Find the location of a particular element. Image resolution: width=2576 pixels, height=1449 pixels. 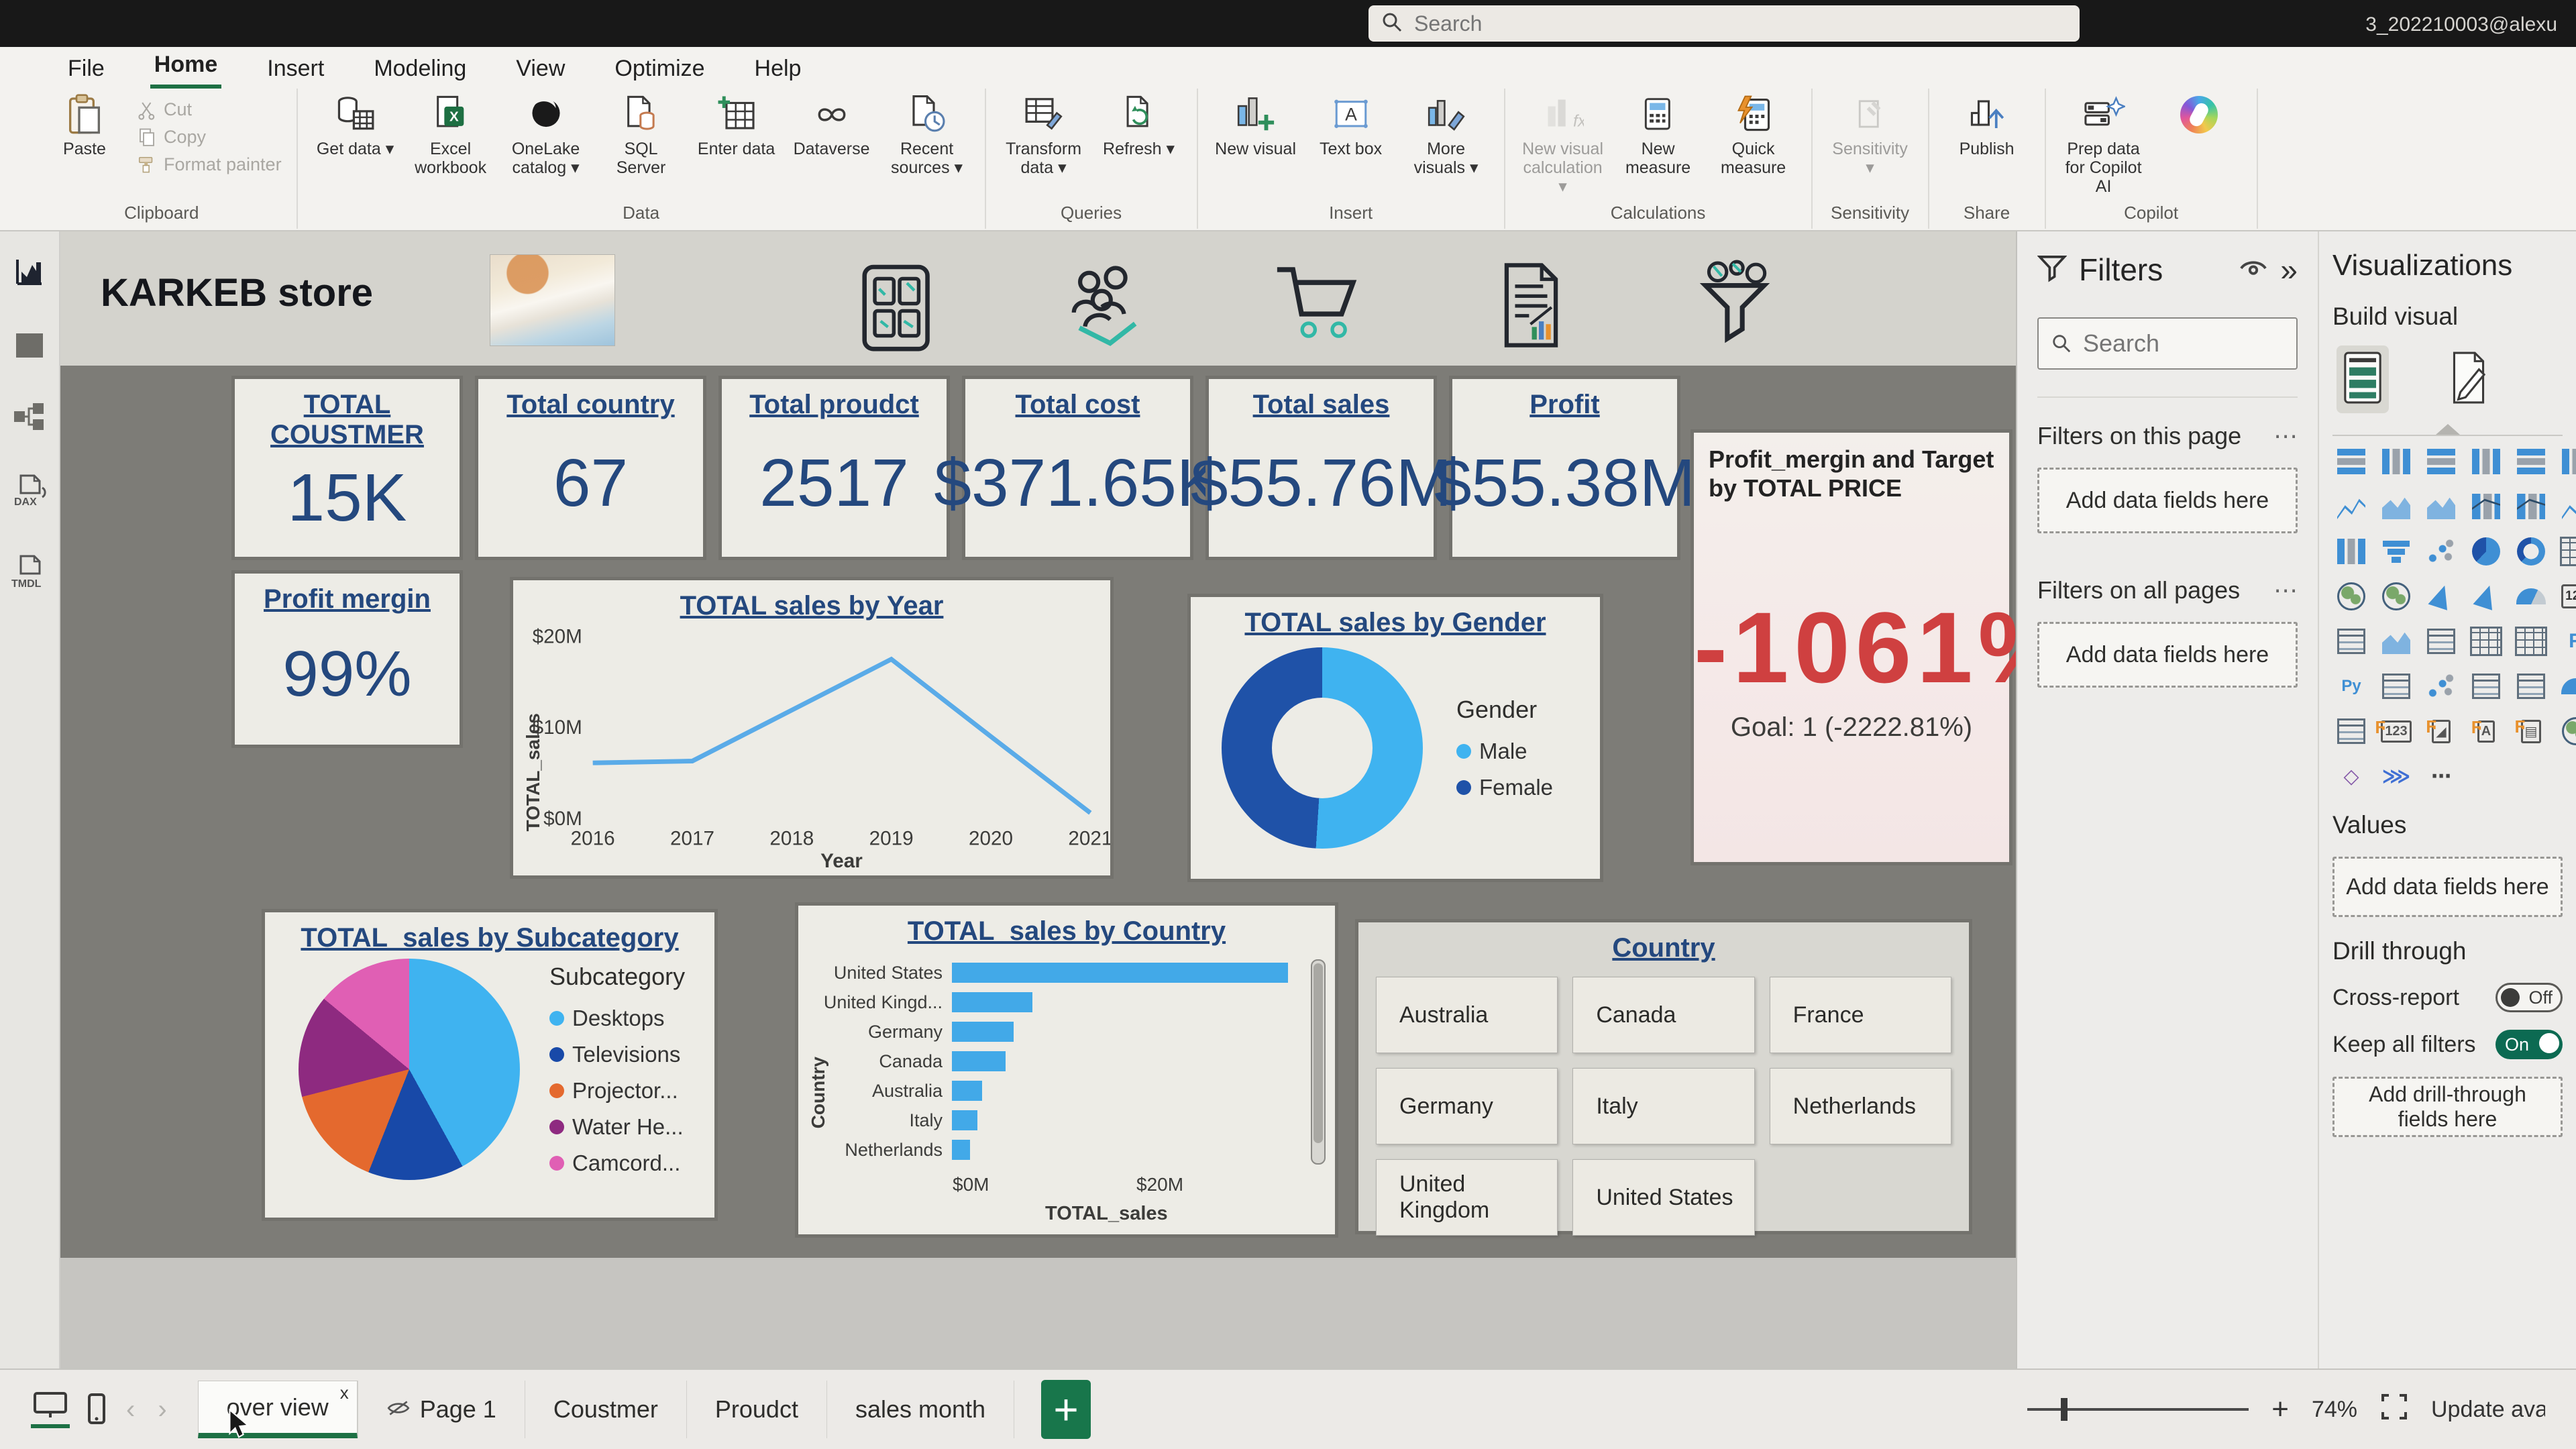

page-tab-sales-month: sales month is located at coordinates (920, 1409).